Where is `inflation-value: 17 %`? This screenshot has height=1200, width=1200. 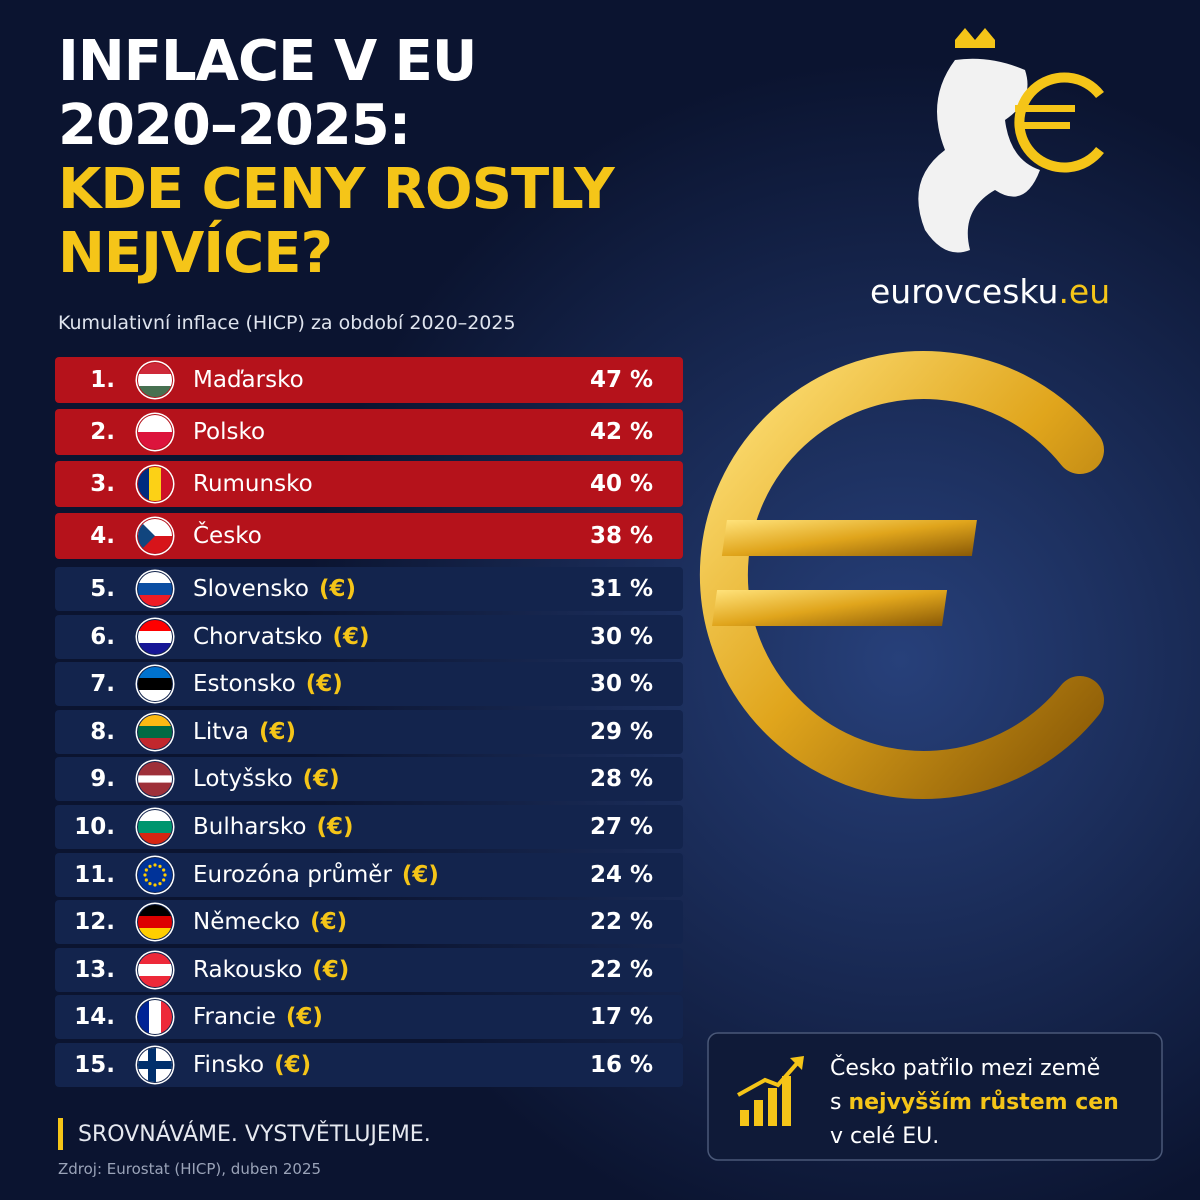
inflation-value: 17 % is located at coordinates (621, 1017).